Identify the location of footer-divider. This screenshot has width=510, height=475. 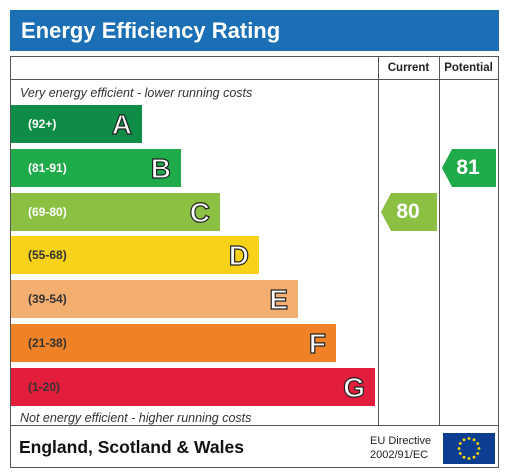
(254, 425).